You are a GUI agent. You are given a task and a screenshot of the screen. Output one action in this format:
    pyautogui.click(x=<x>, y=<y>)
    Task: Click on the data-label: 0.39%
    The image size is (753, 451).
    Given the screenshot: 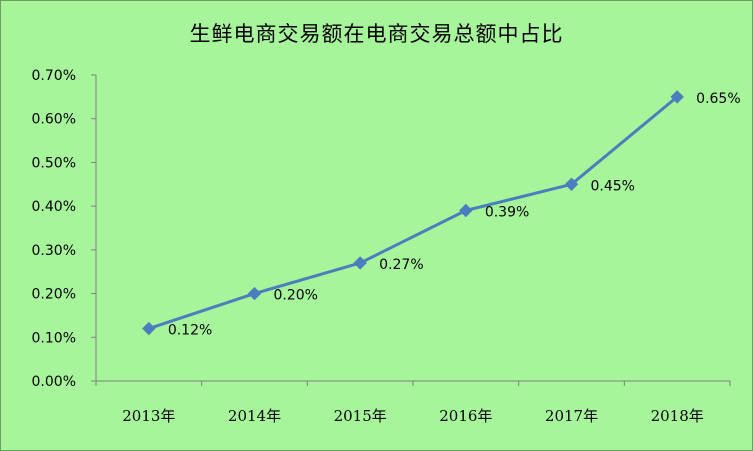 What is the action you would take?
    pyautogui.click(x=507, y=213)
    